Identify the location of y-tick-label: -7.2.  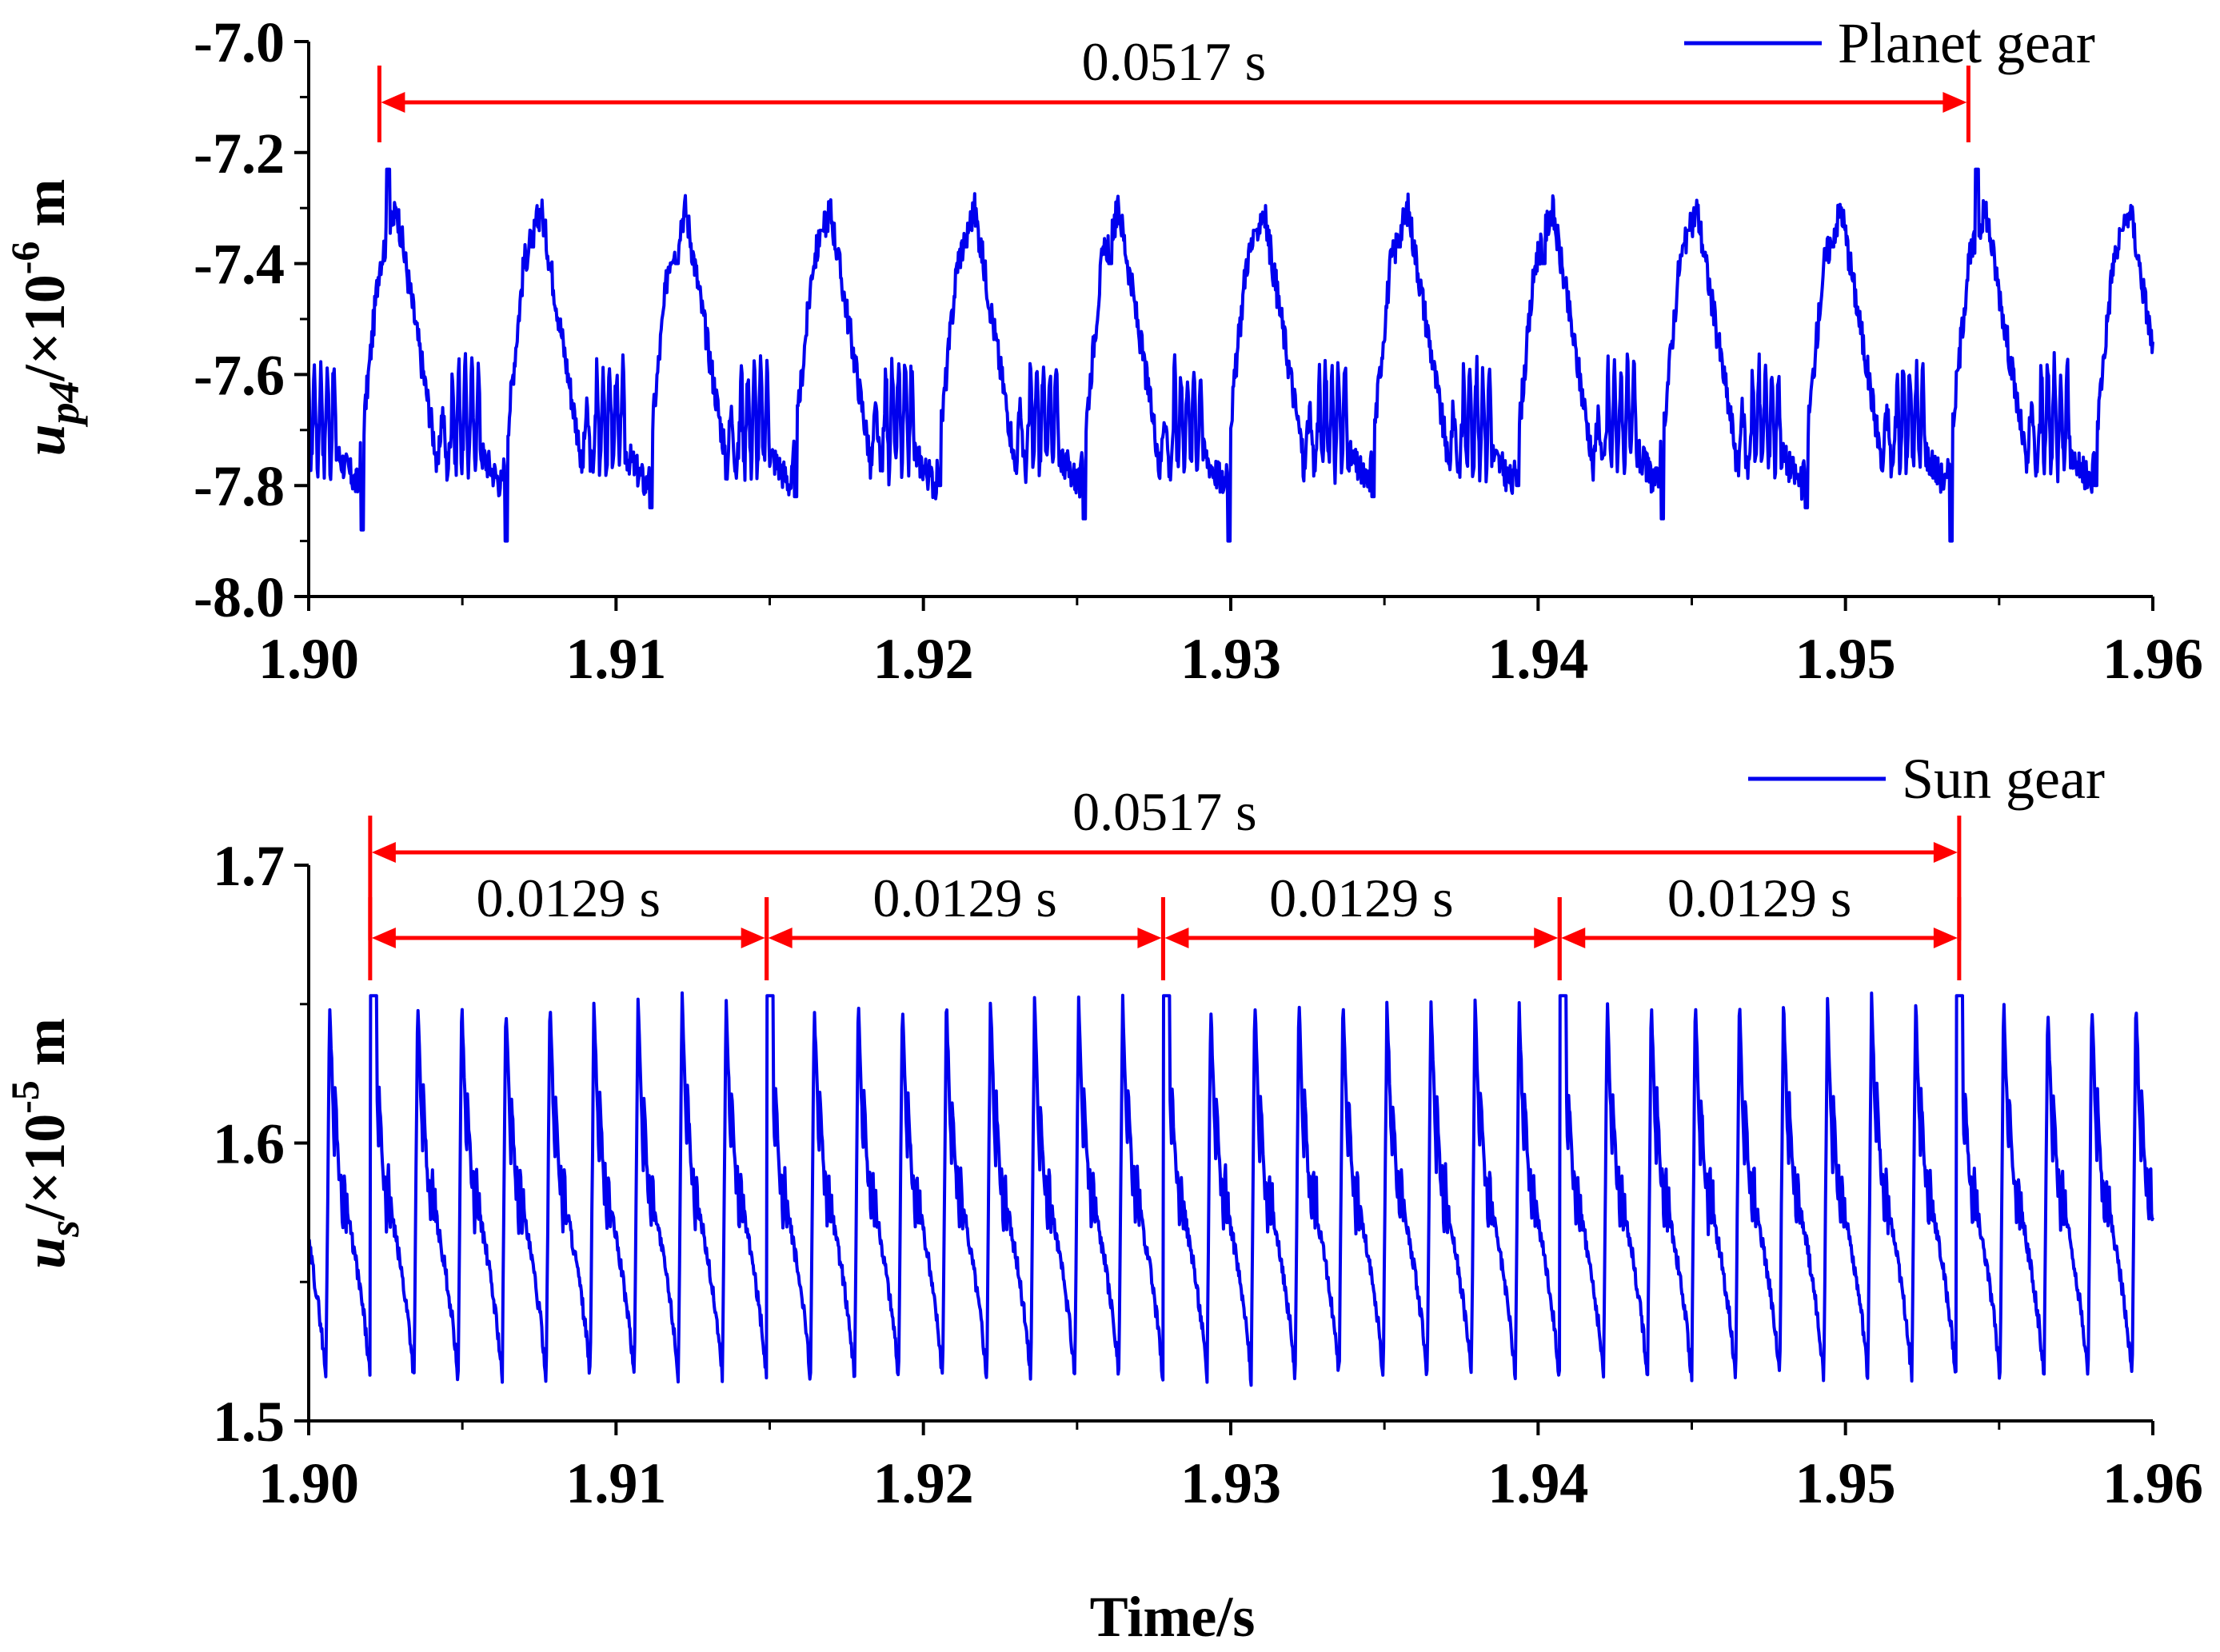
(240, 154).